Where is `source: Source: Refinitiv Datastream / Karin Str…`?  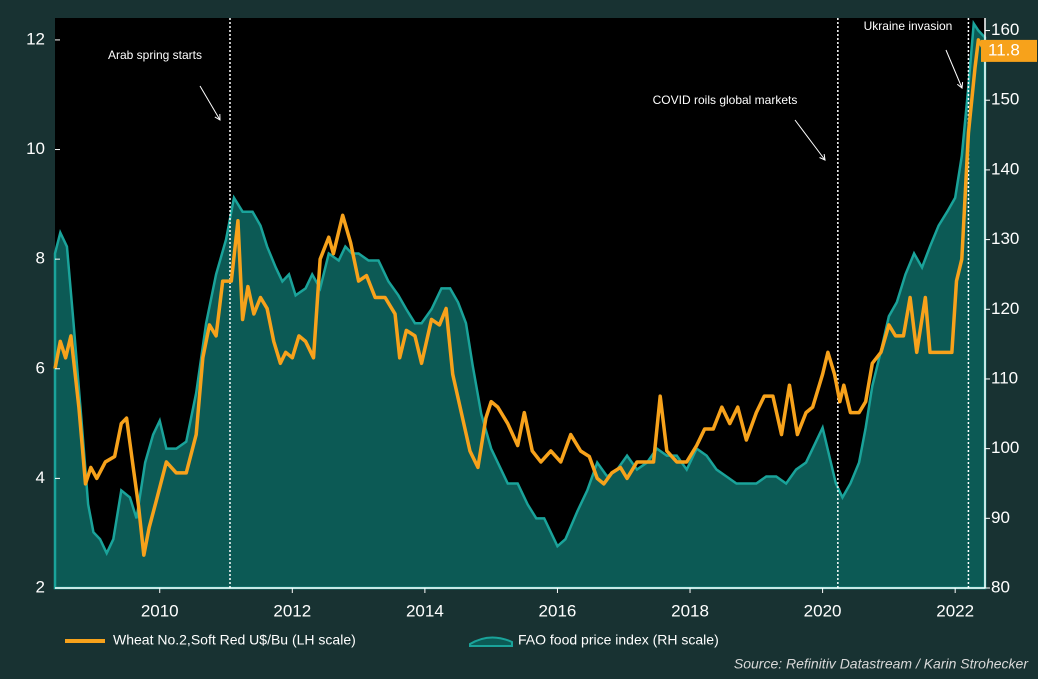
source: Source: Refinitiv Datastream / Karin Str… is located at coordinates (881, 664).